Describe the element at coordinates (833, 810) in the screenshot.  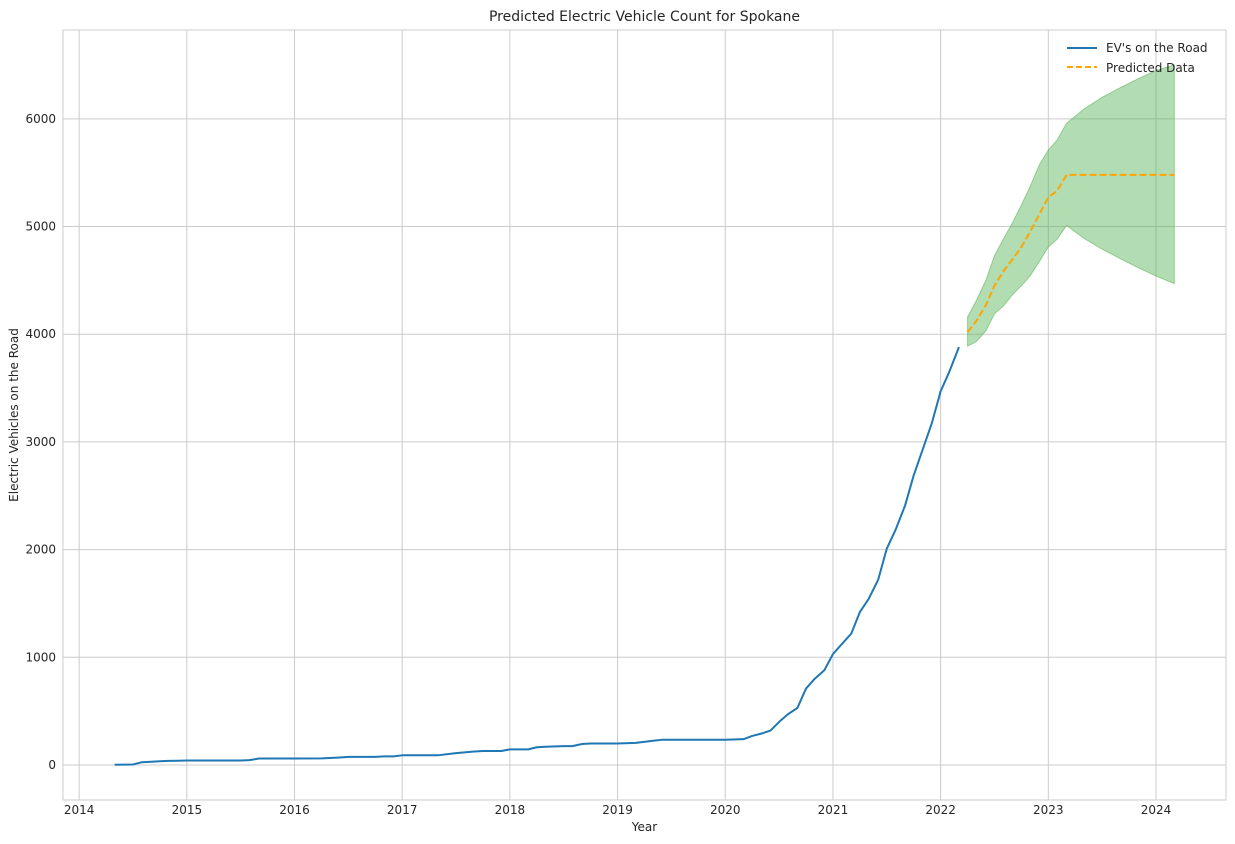
I see `x-tick-label: 2021` at that location.